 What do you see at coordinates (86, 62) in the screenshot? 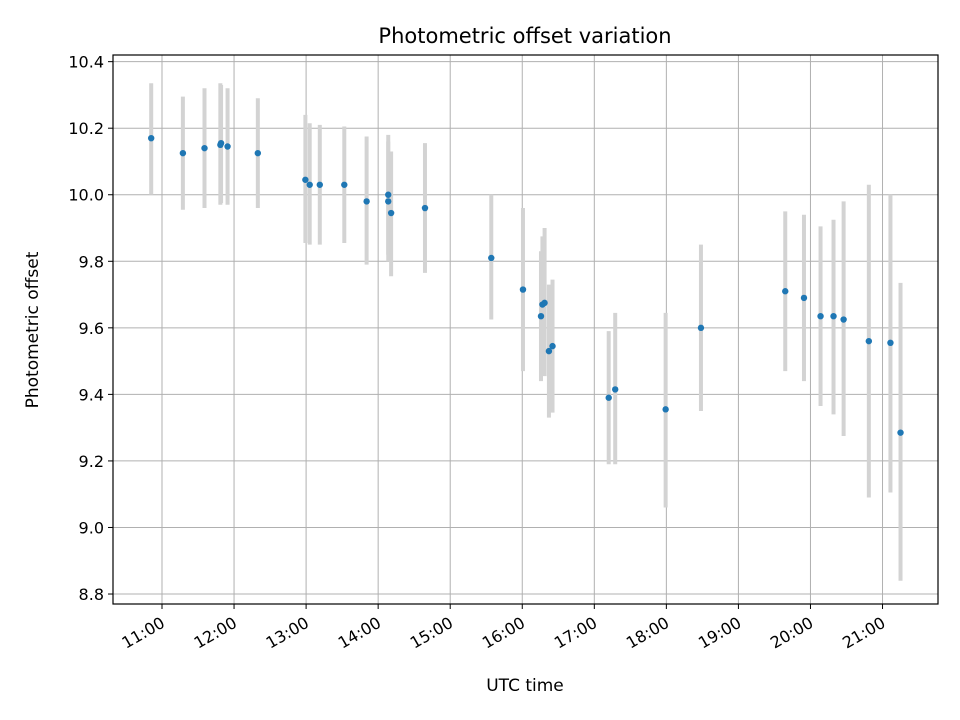
I see `y-tick-label-8: 10.4` at bounding box center [86, 62].